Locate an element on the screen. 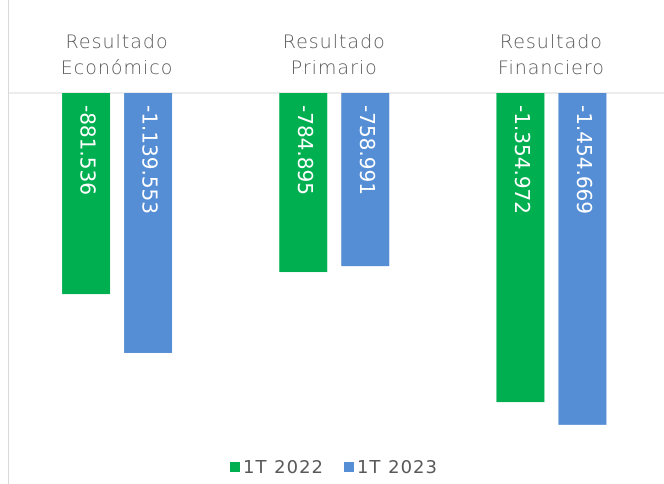 The height and width of the screenshot is (484, 664). legend-label: 1T 2022 is located at coordinates (283, 467).